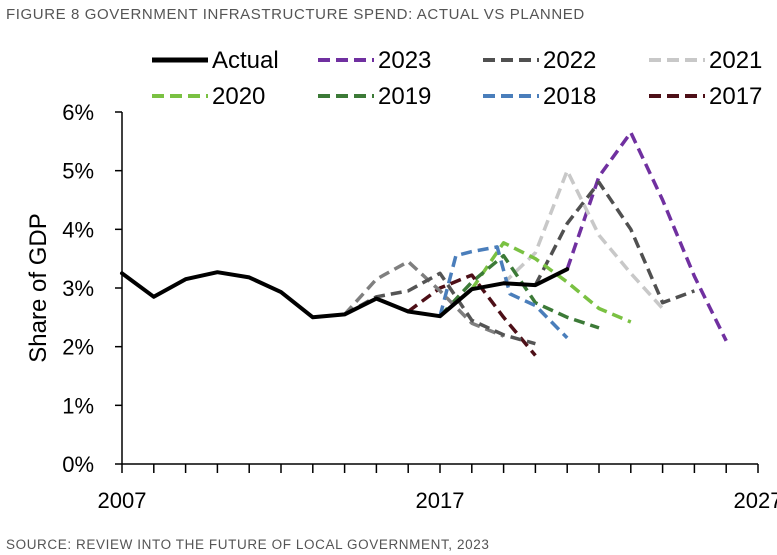 This screenshot has height=555, width=777. What do you see at coordinates (735, 60) in the screenshot?
I see `legend-label-2021: 2021` at bounding box center [735, 60].